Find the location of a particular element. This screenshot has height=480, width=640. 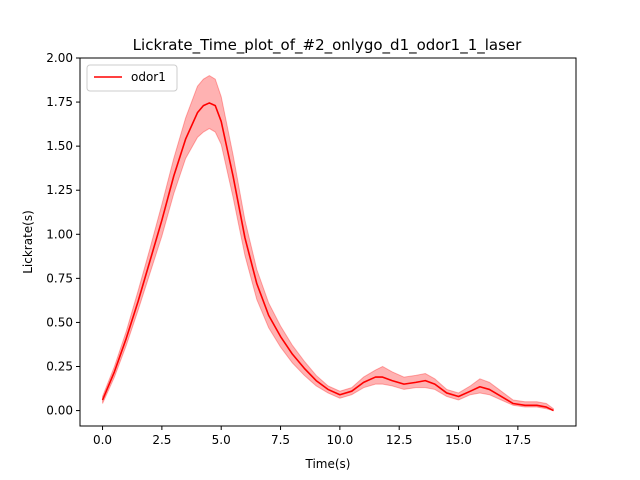

x-tick-label: 0.0 is located at coordinates (102, 440).